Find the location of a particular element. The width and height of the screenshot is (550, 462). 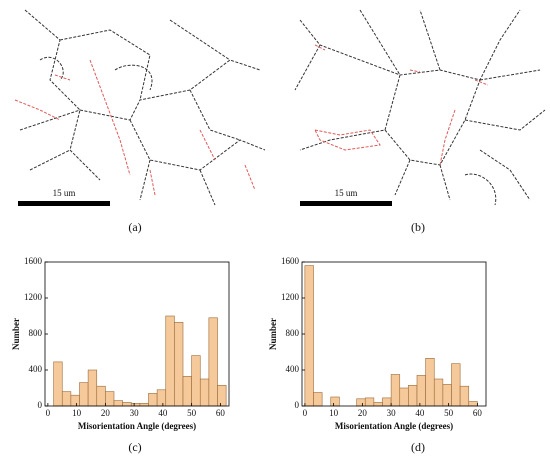

panel-label: (b) is located at coordinates (418, 227).